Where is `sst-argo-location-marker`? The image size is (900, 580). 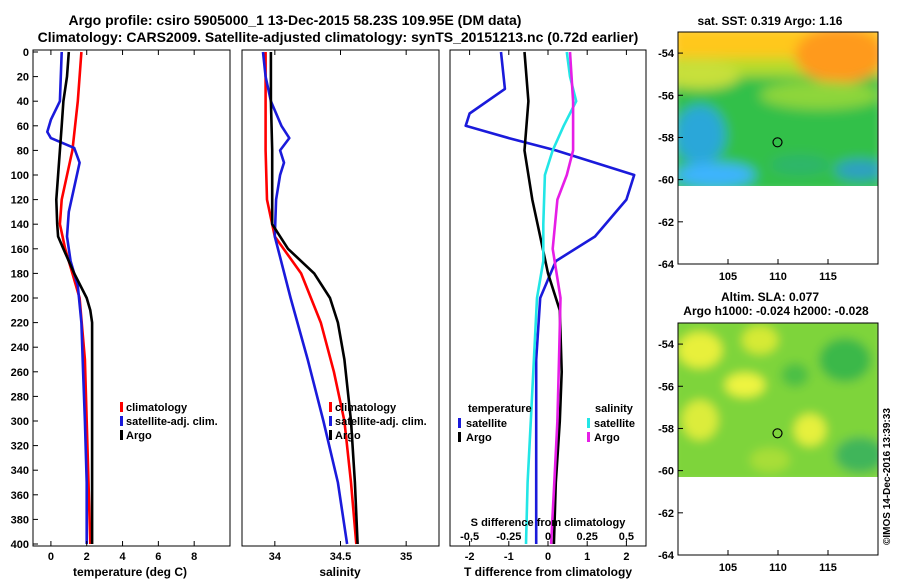
sst-argo-location-marker is located at coordinates (777, 142).